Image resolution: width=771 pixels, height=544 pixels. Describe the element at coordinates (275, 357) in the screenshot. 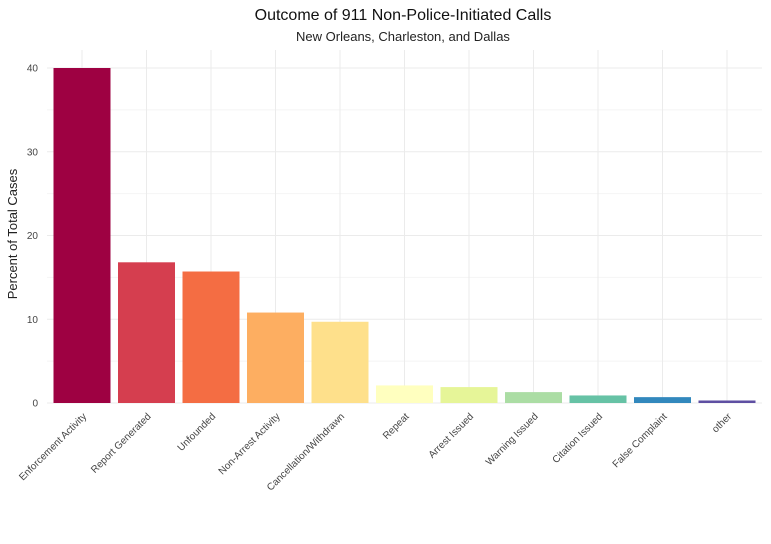

I see `bar-non-arrest-activity` at that location.